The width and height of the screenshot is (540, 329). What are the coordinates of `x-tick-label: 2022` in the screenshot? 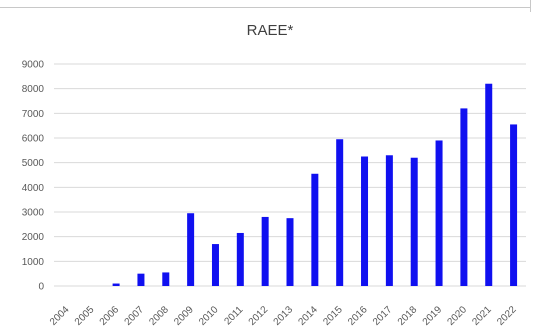 It's located at (507, 316).